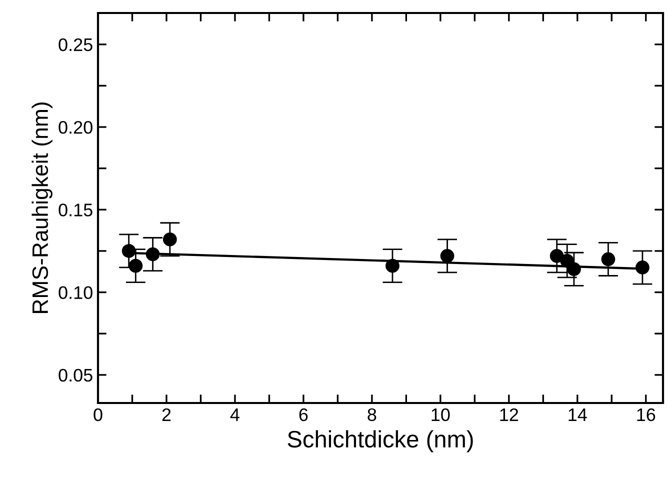  I want to click on x-tick-label: 0, so click(98, 415).